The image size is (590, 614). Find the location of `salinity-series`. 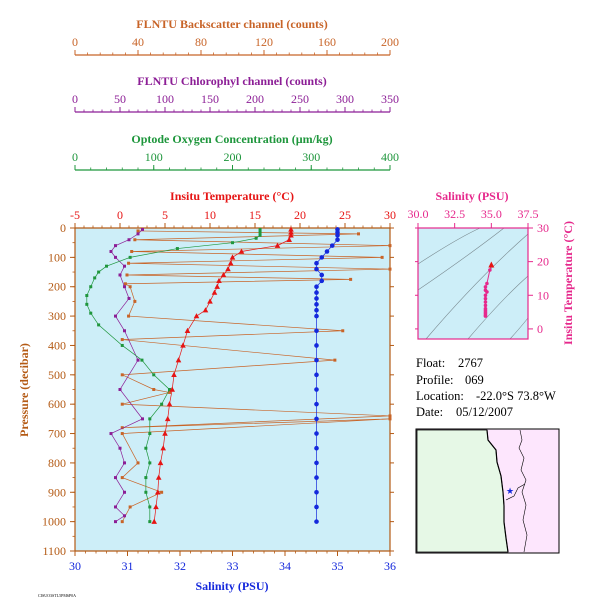

salinity-series is located at coordinates (327, 375).